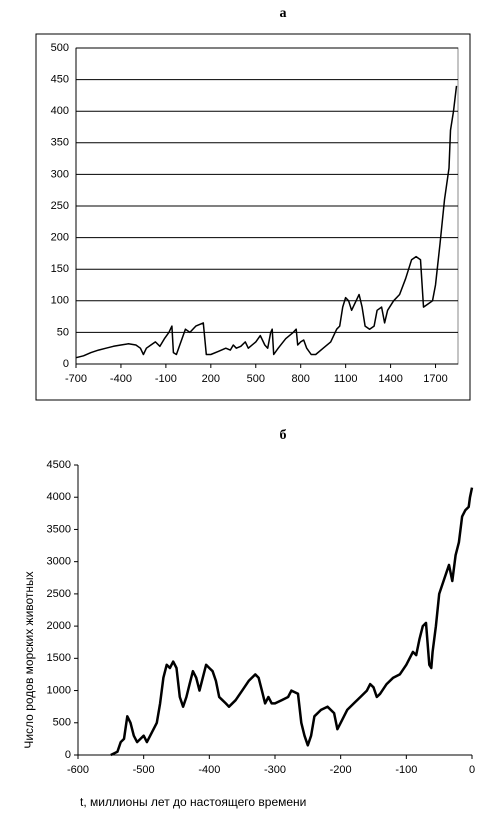 This screenshot has height=829, width=501. Describe the element at coordinates (59, 562) in the screenshot. I see `y-tick-label: 3000` at that location.